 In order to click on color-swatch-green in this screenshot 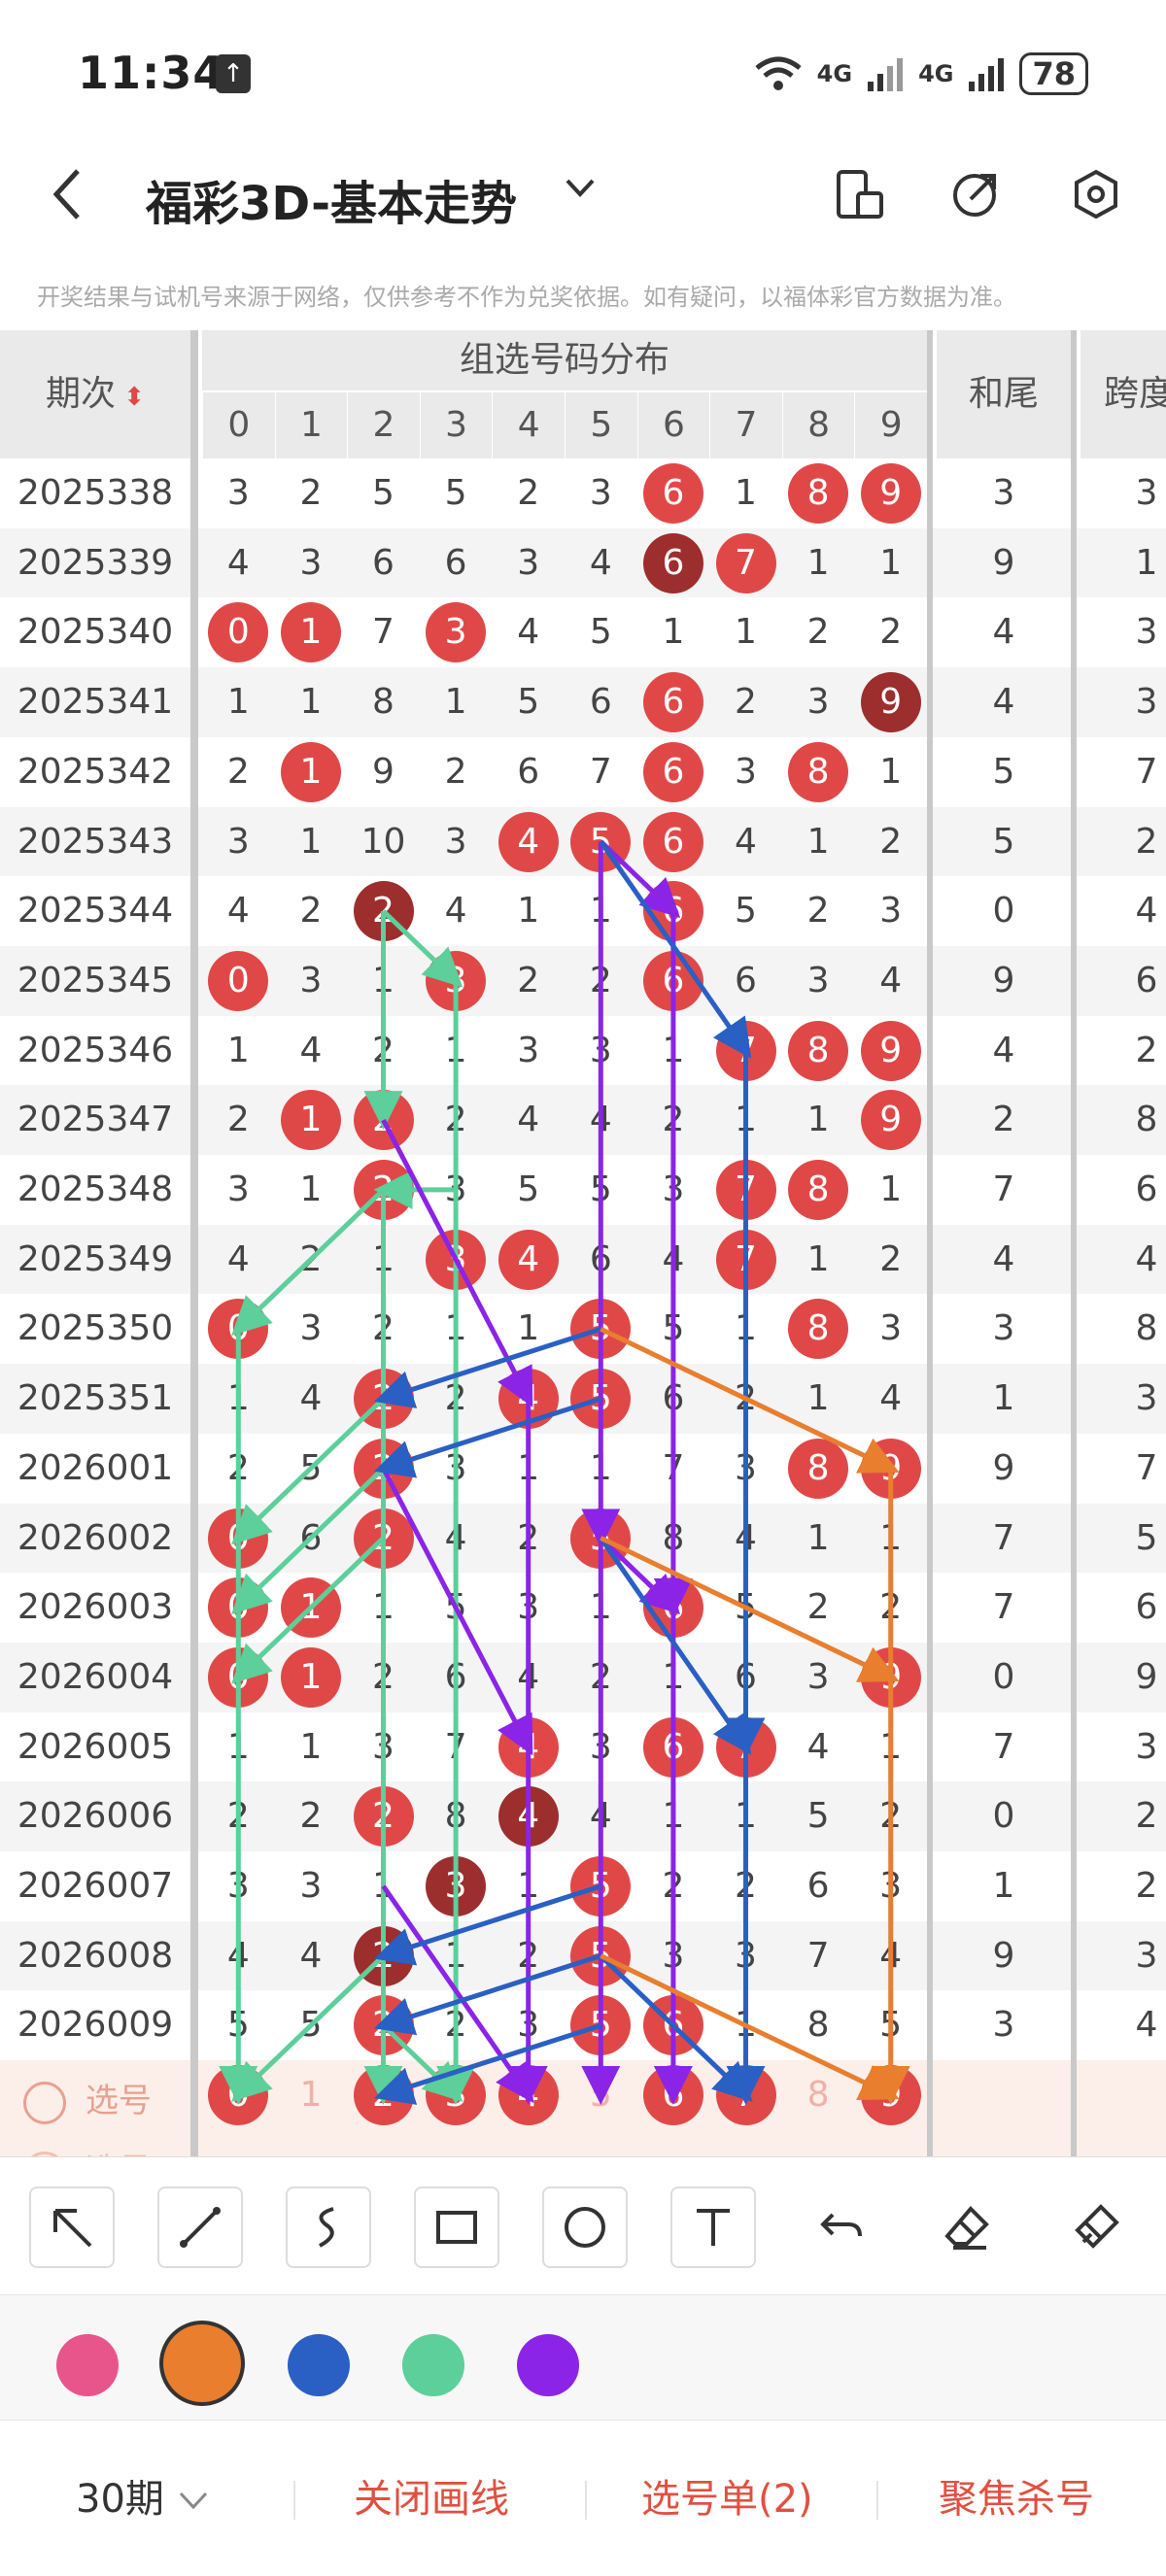, I will do `click(433, 2365)`.